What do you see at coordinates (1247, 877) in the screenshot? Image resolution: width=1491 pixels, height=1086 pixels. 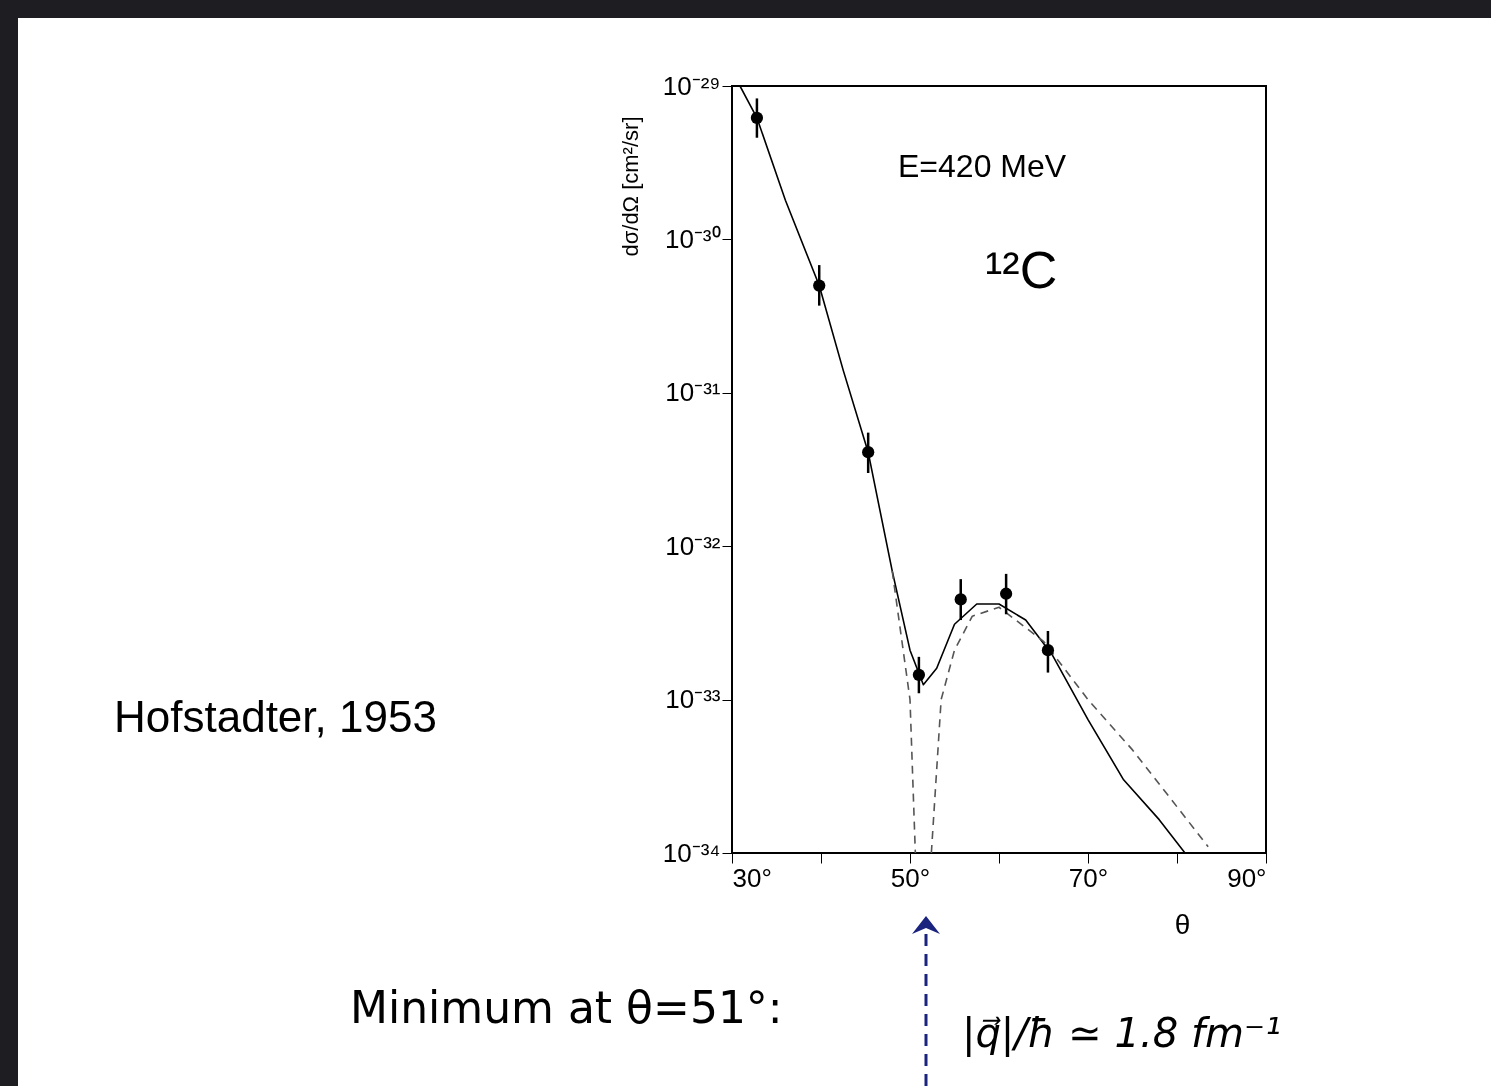 I see `x-tick-label: 90°` at bounding box center [1247, 877].